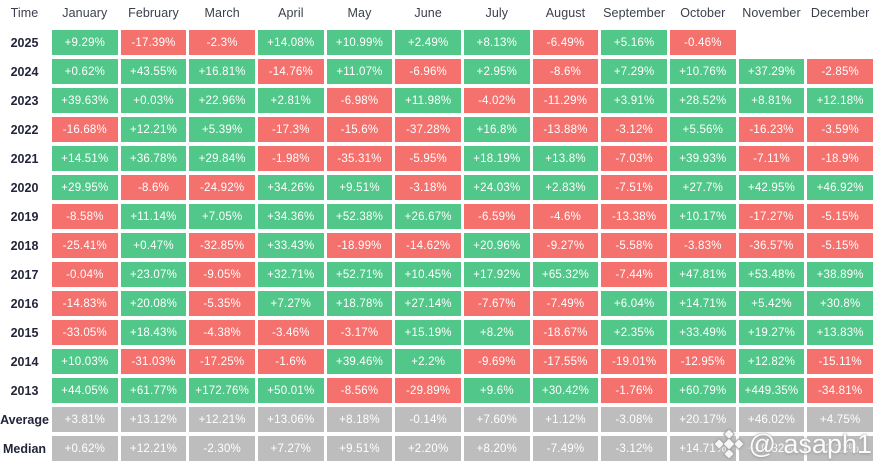  I want to click on return-cell: -14.76%, so click(290, 71).